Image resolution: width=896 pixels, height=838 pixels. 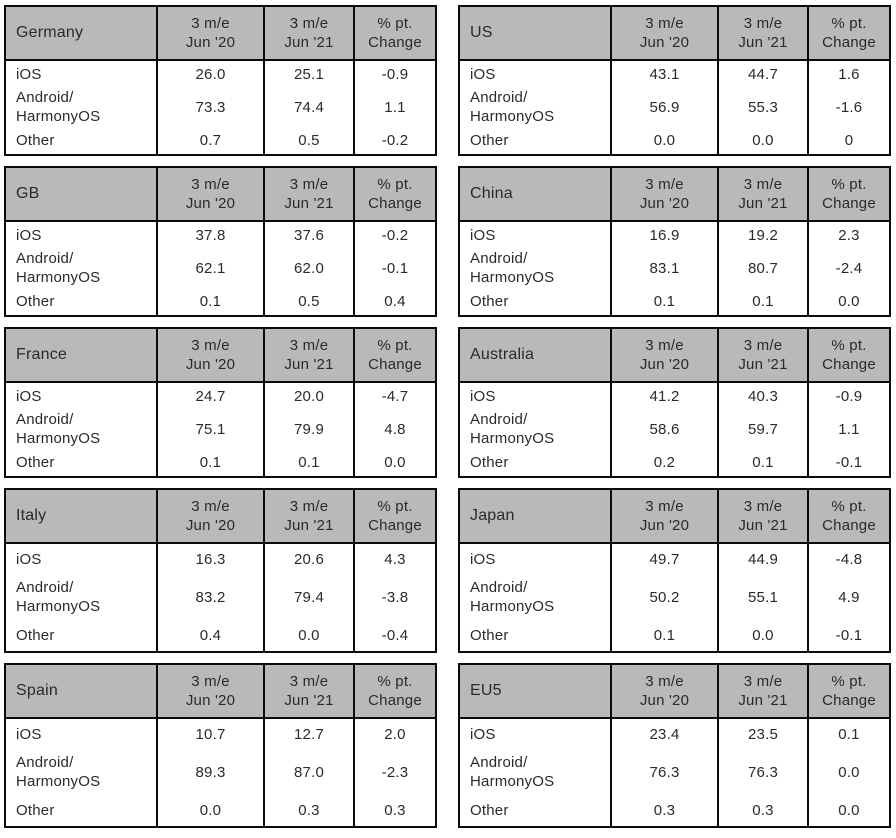 I want to click on value-other-change: 0.0, so click(x=848, y=810).